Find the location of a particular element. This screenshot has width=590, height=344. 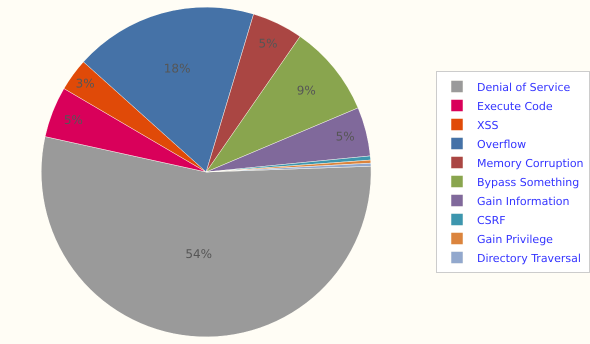

legend-label: XSS is located at coordinates (488, 125).